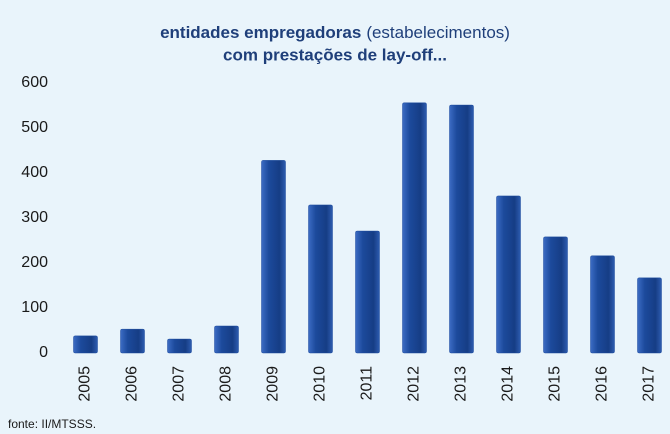 The height and width of the screenshot is (434, 670). Describe the element at coordinates (260, 32) in the screenshot. I see `title-part: entidades empregadoras` at that location.